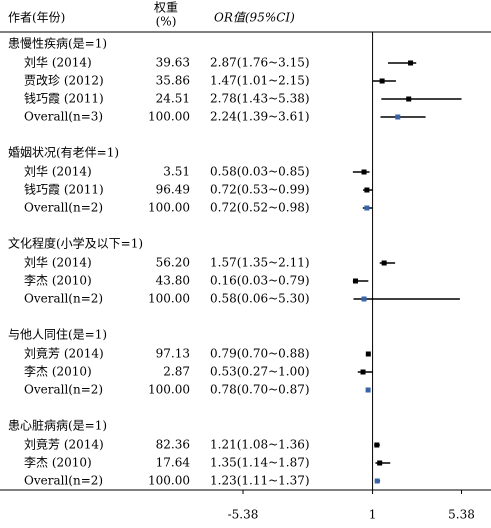 This screenshot has width=491, height=528. Describe the element at coordinates (260, 445) in the screenshot. I see `or-label: 1.21(1.08~1.36)` at that location.